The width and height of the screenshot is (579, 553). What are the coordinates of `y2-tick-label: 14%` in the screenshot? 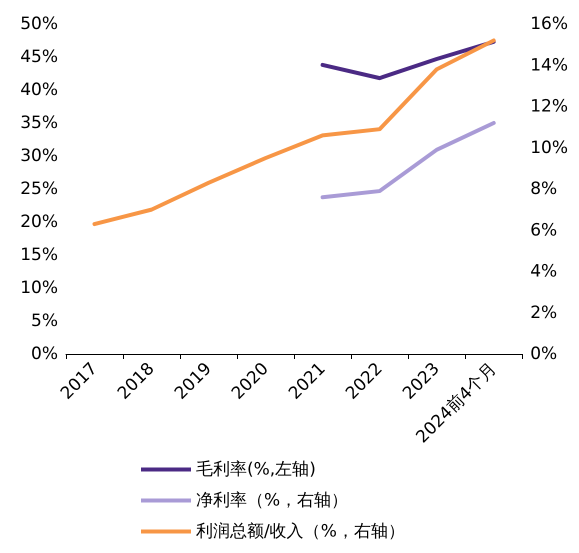 It's located at (549, 65).